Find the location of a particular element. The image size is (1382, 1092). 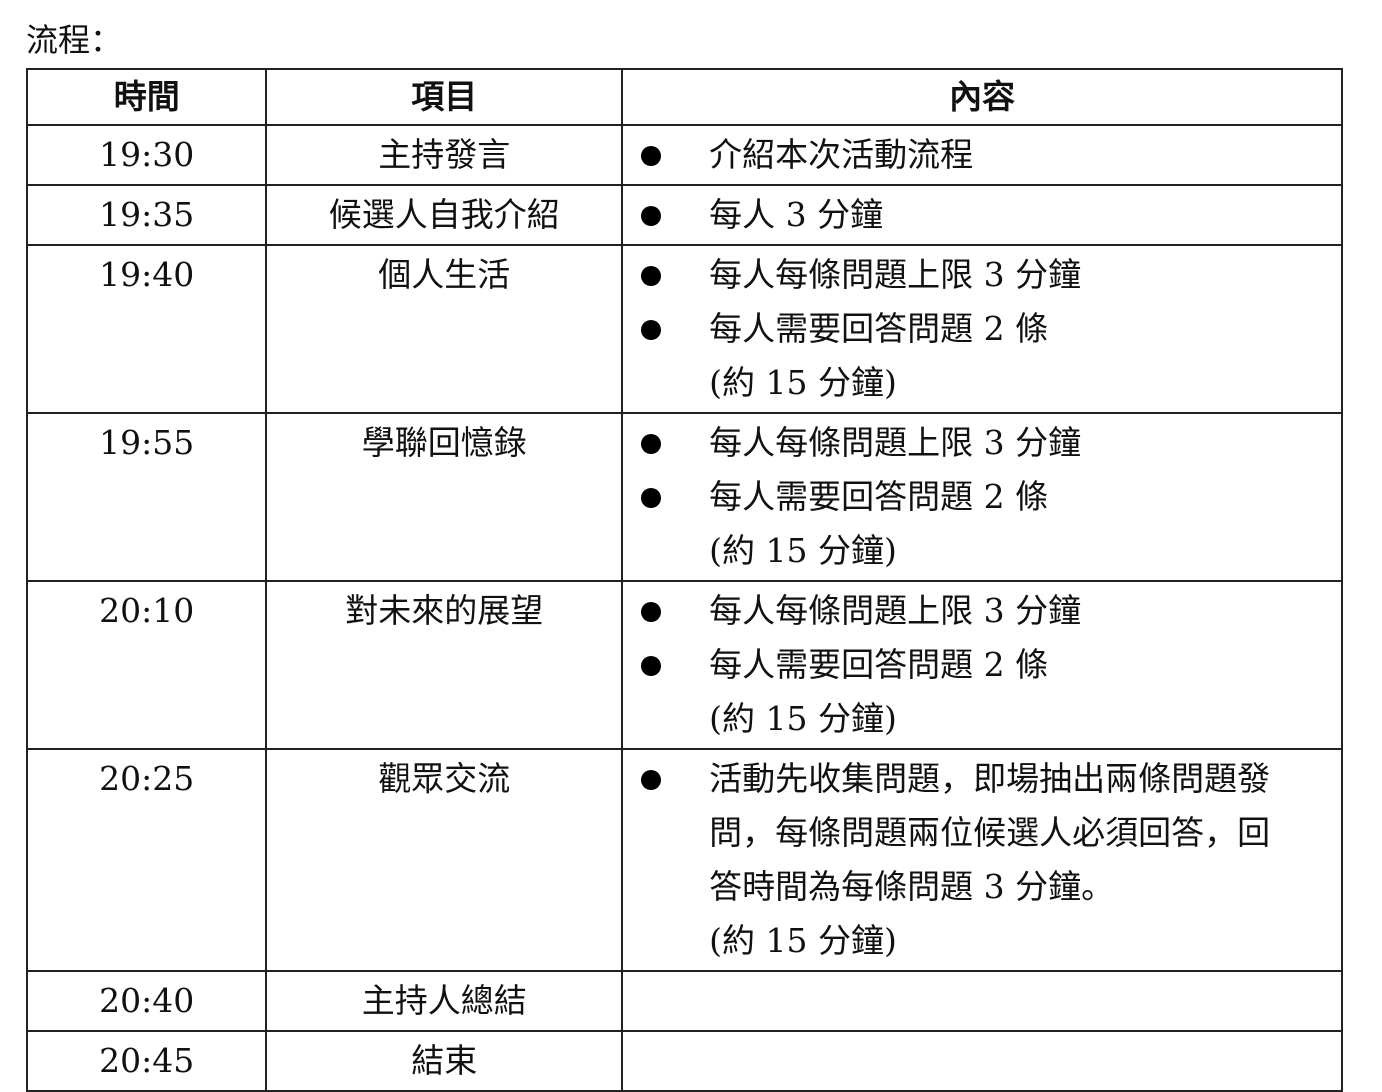

table-row: 20:40 主持人總結 is located at coordinates (684, 1001).